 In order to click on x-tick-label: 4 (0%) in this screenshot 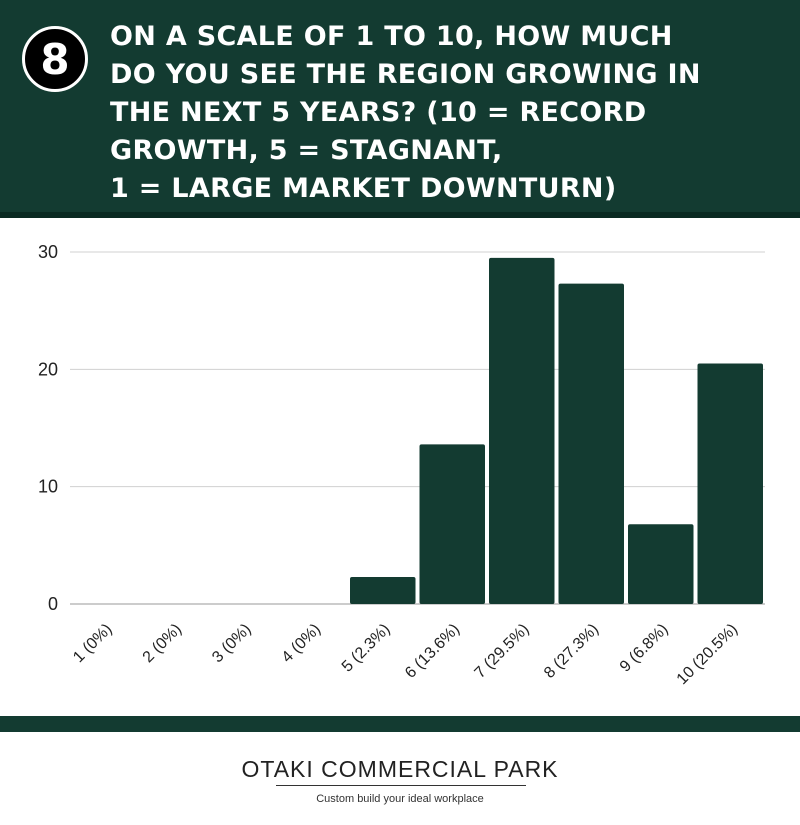, I will do `click(301, 643)`.